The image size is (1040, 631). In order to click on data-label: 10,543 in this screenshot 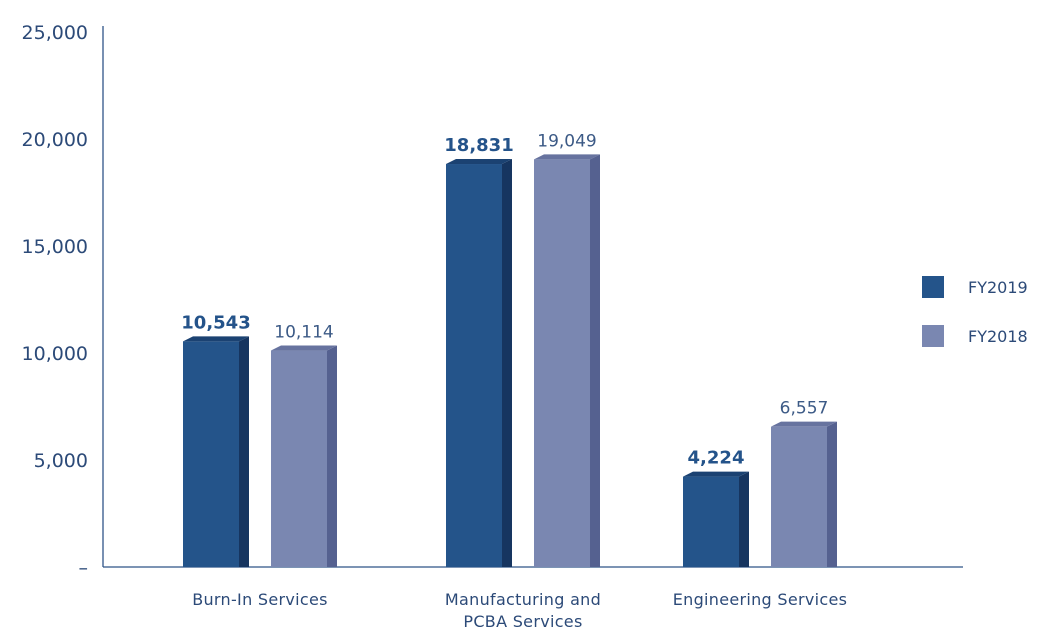, I will do `click(215, 322)`.